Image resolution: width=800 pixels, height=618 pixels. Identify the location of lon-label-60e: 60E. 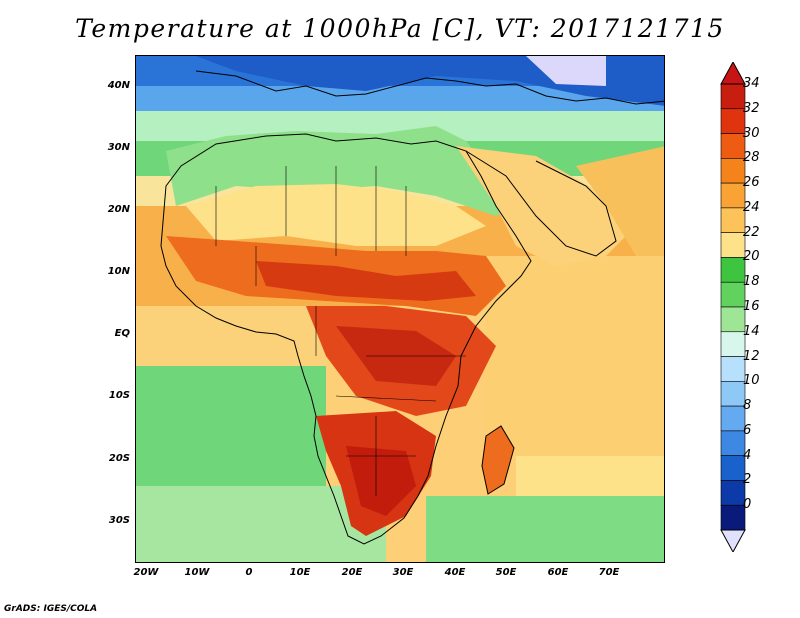
(558, 572).